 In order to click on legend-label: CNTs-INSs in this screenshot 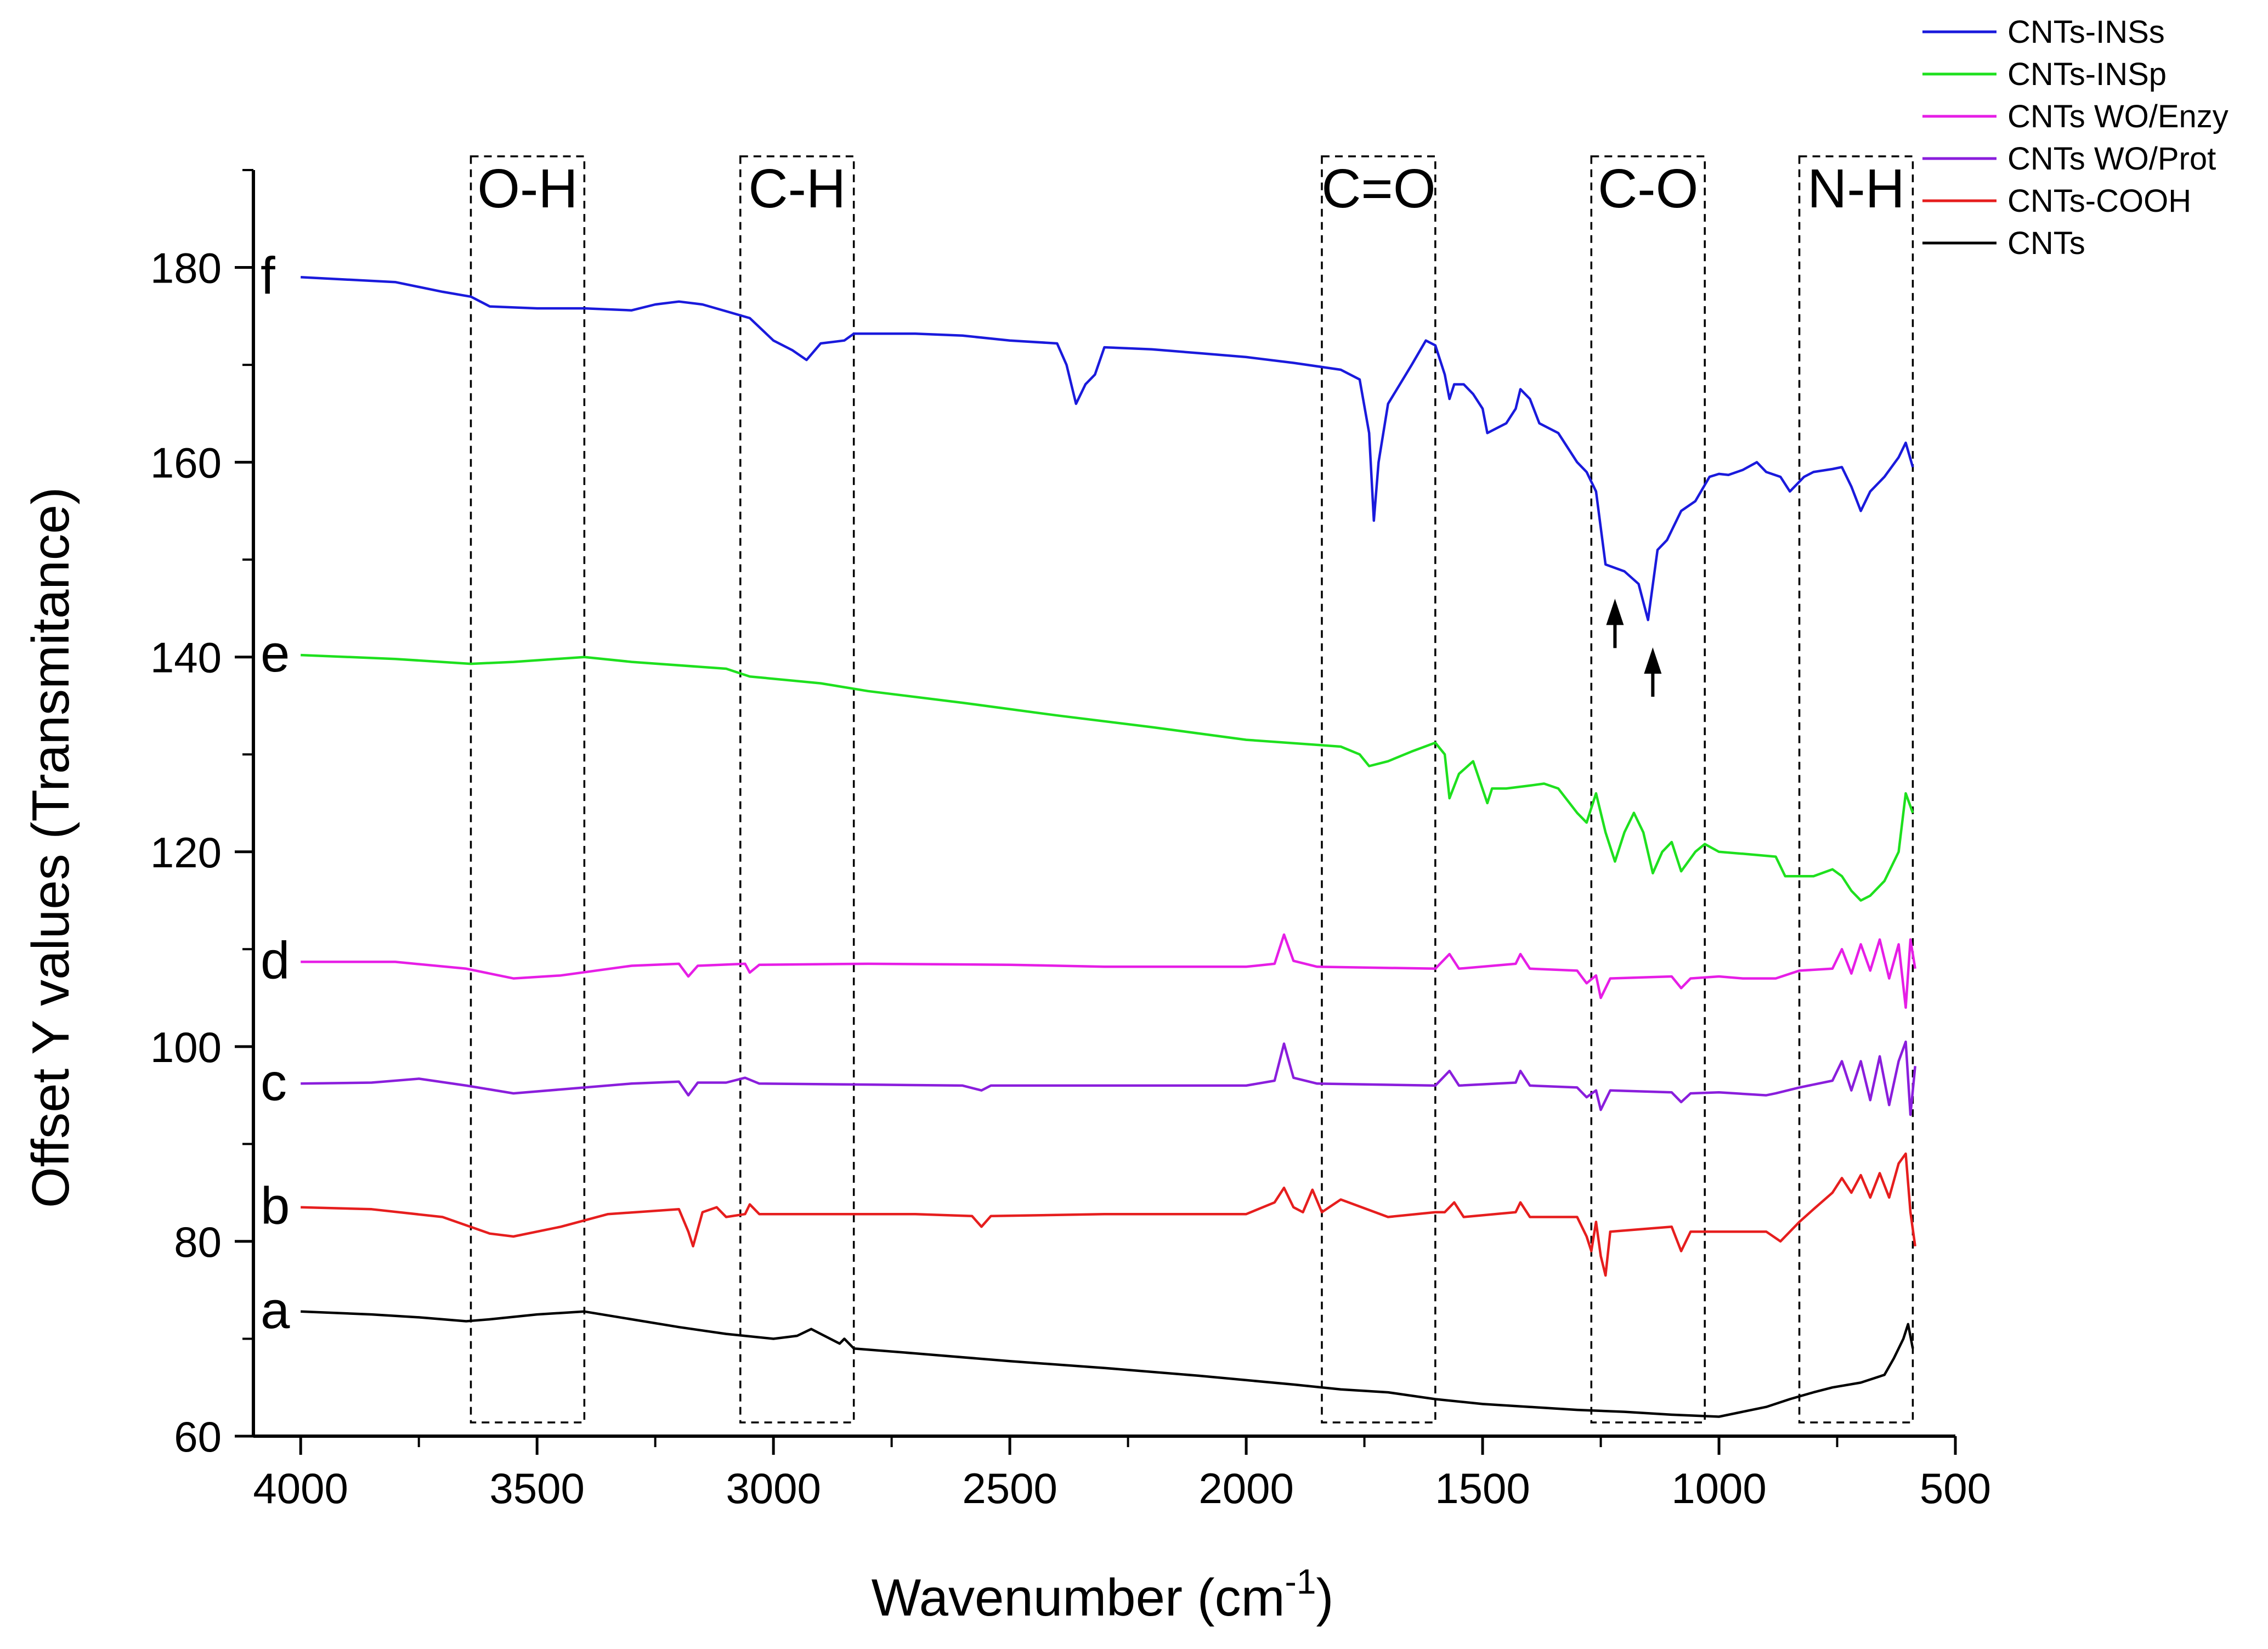, I will do `click(2086, 32)`.